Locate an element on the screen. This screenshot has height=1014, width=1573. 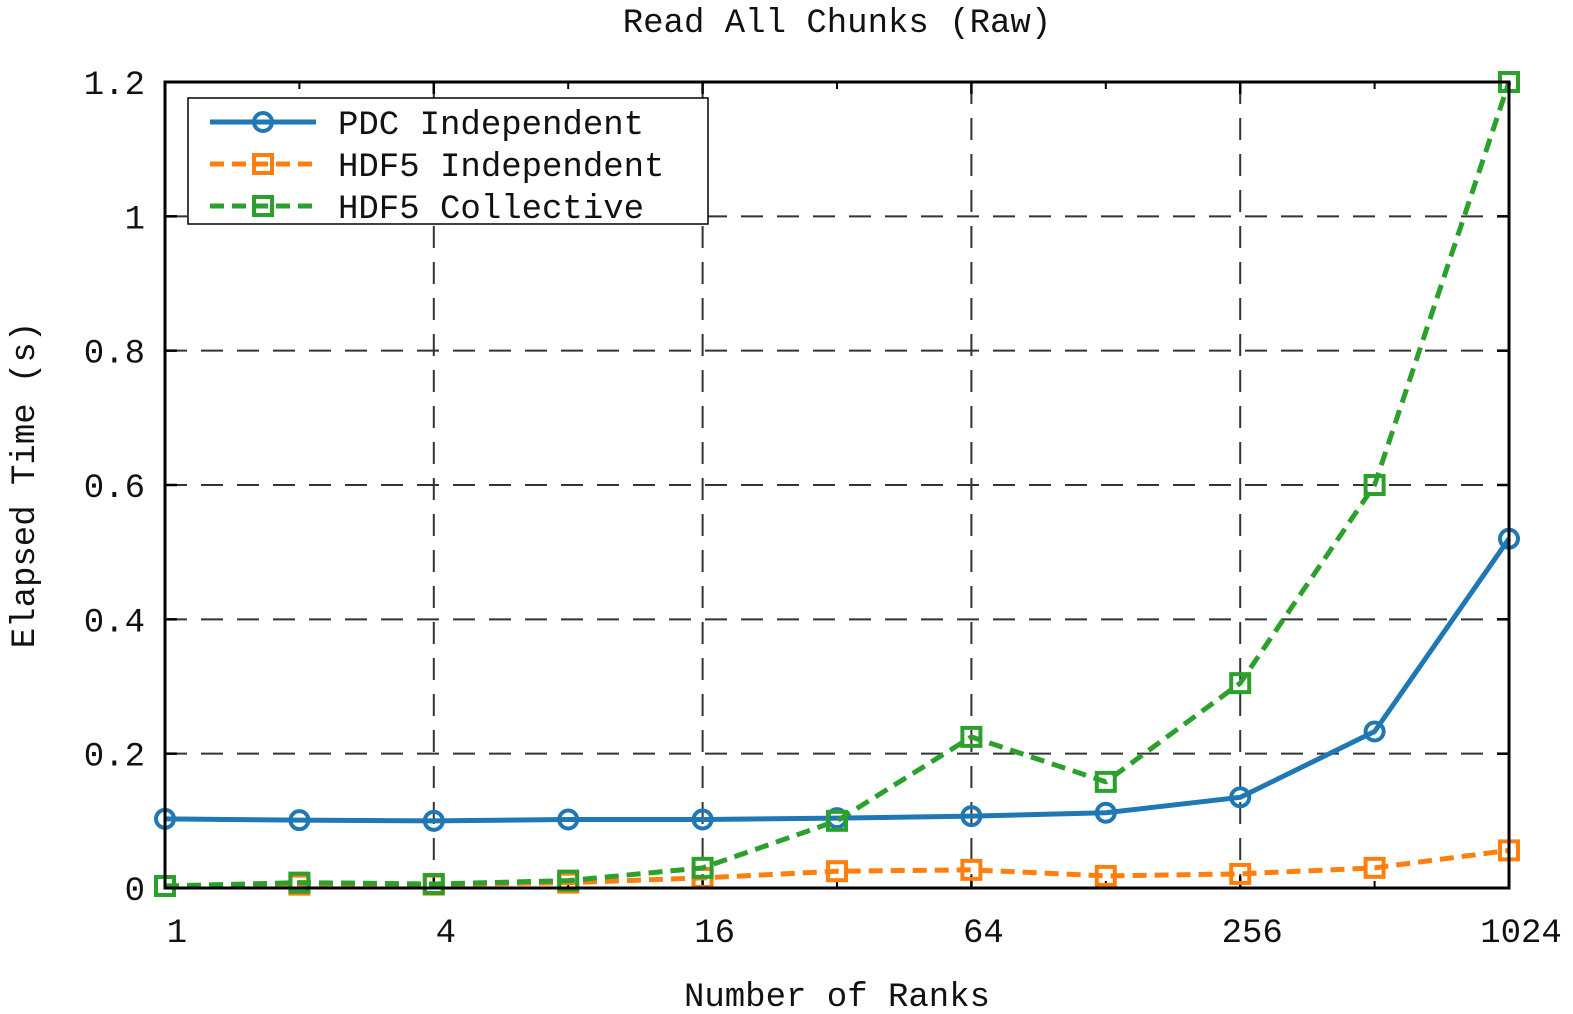
x-tick-label: 1024 is located at coordinates (1521, 934).